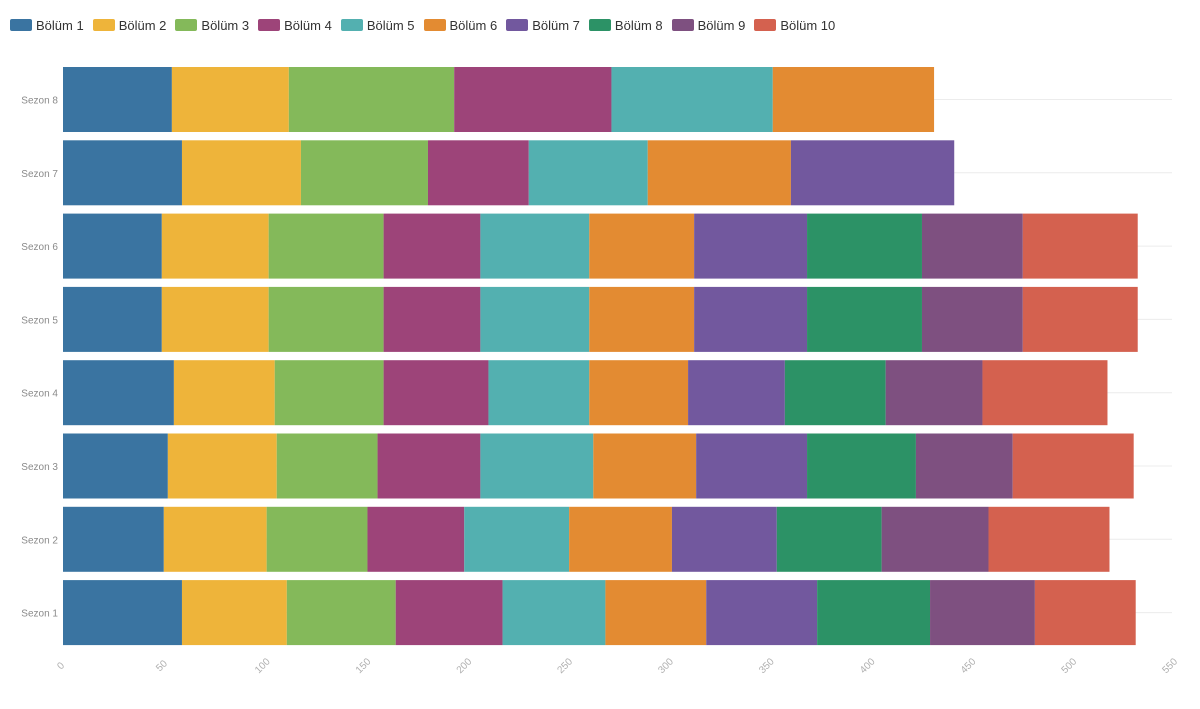 The height and width of the screenshot is (709, 1200). What do you see at coordinates (142, 25) in the screenshot?
I see `legend-label: Bölüm 2` at bounding box center [142, 25].